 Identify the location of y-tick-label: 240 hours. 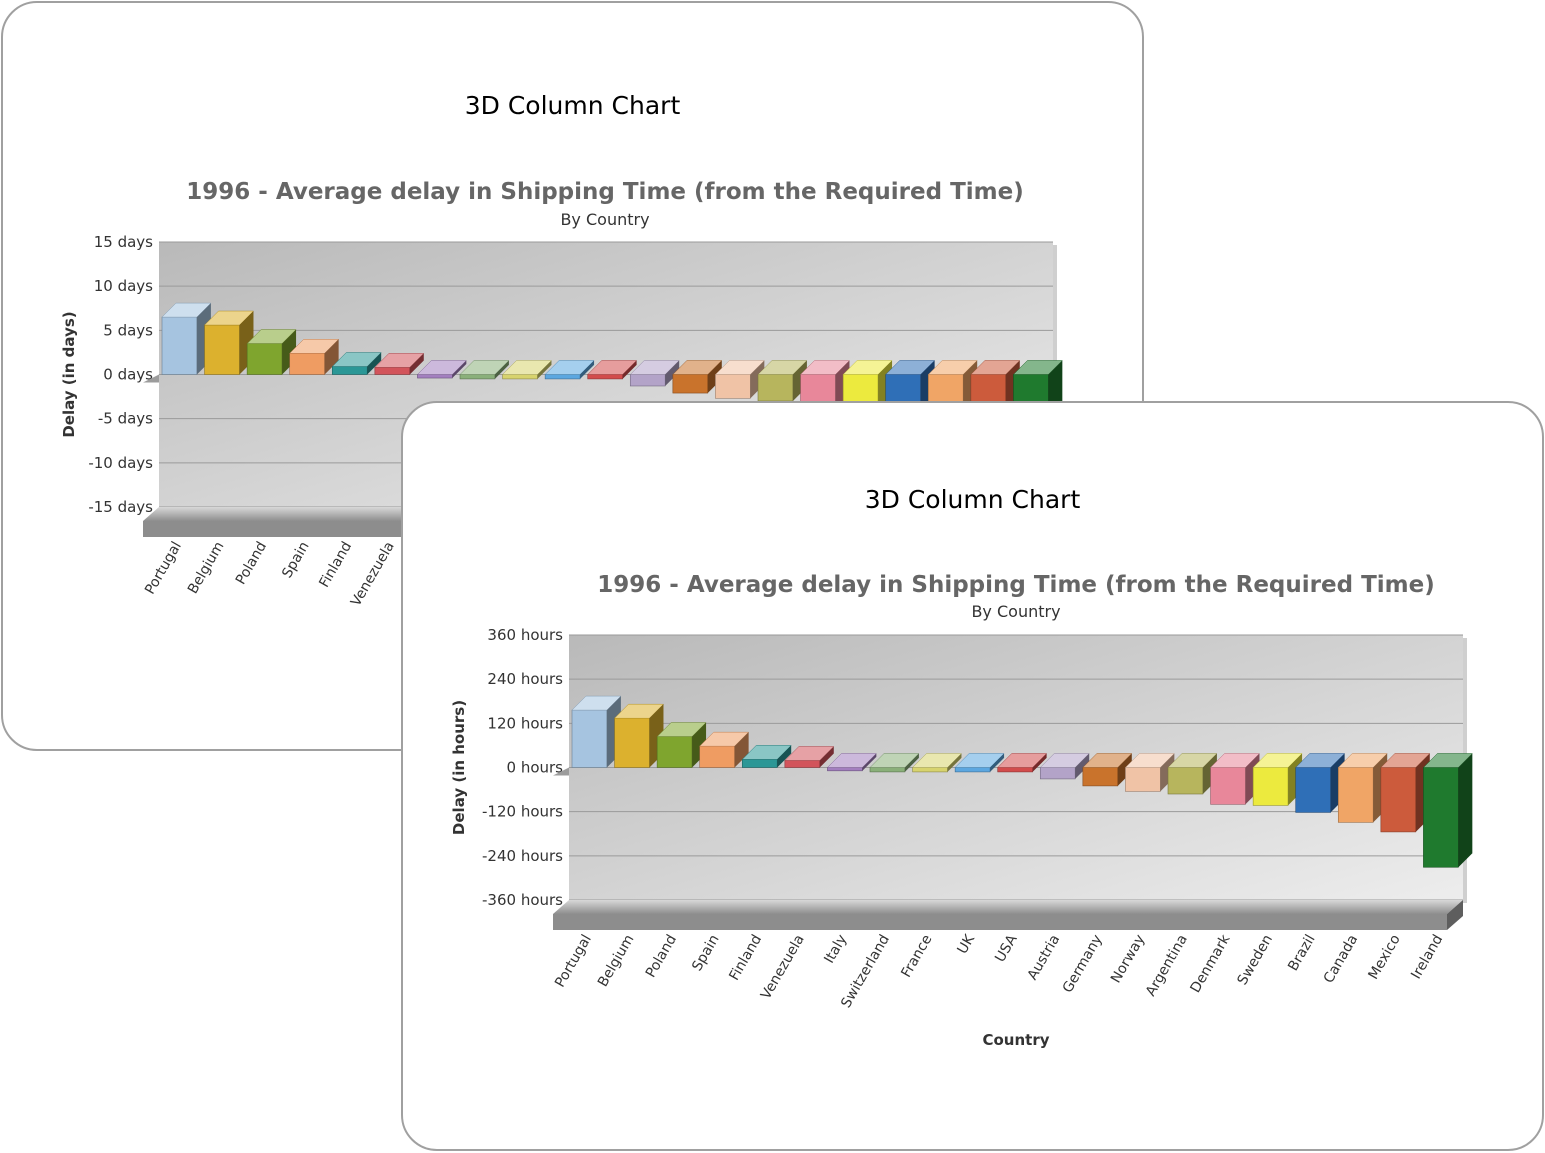
(525, 679).